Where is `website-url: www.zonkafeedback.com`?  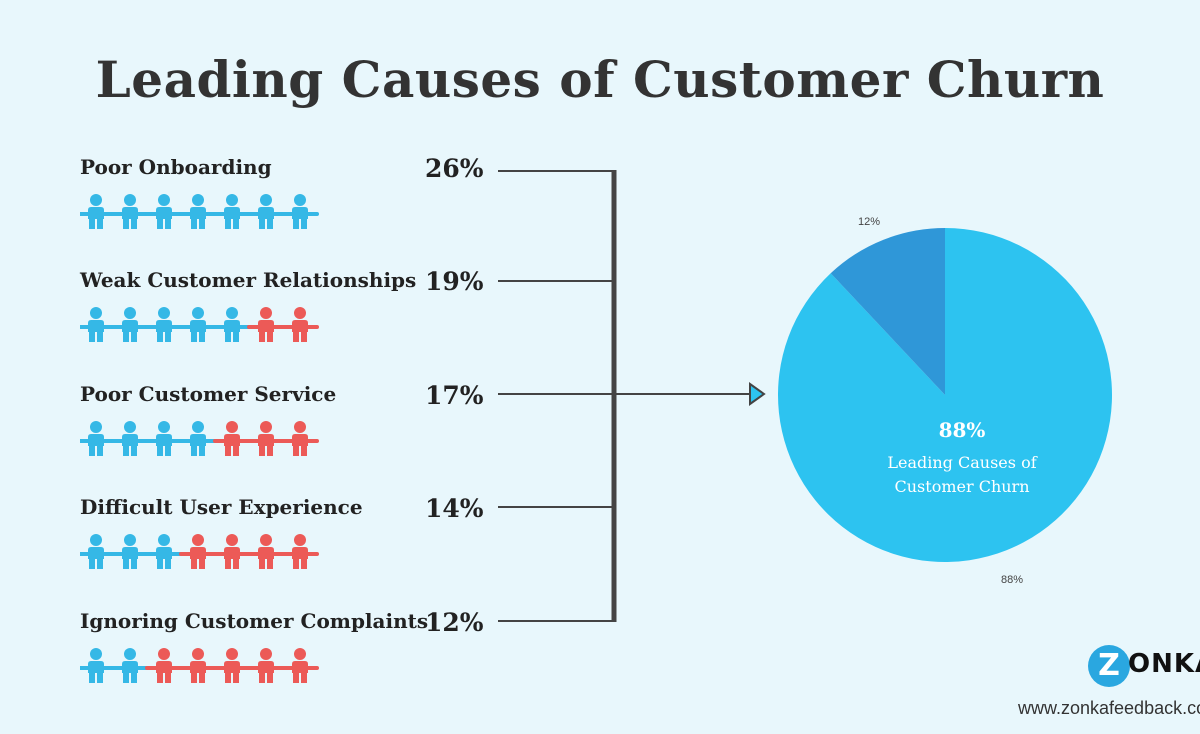 website-url: www.zonkafeedback.com is located at coordinates (1109, 708).